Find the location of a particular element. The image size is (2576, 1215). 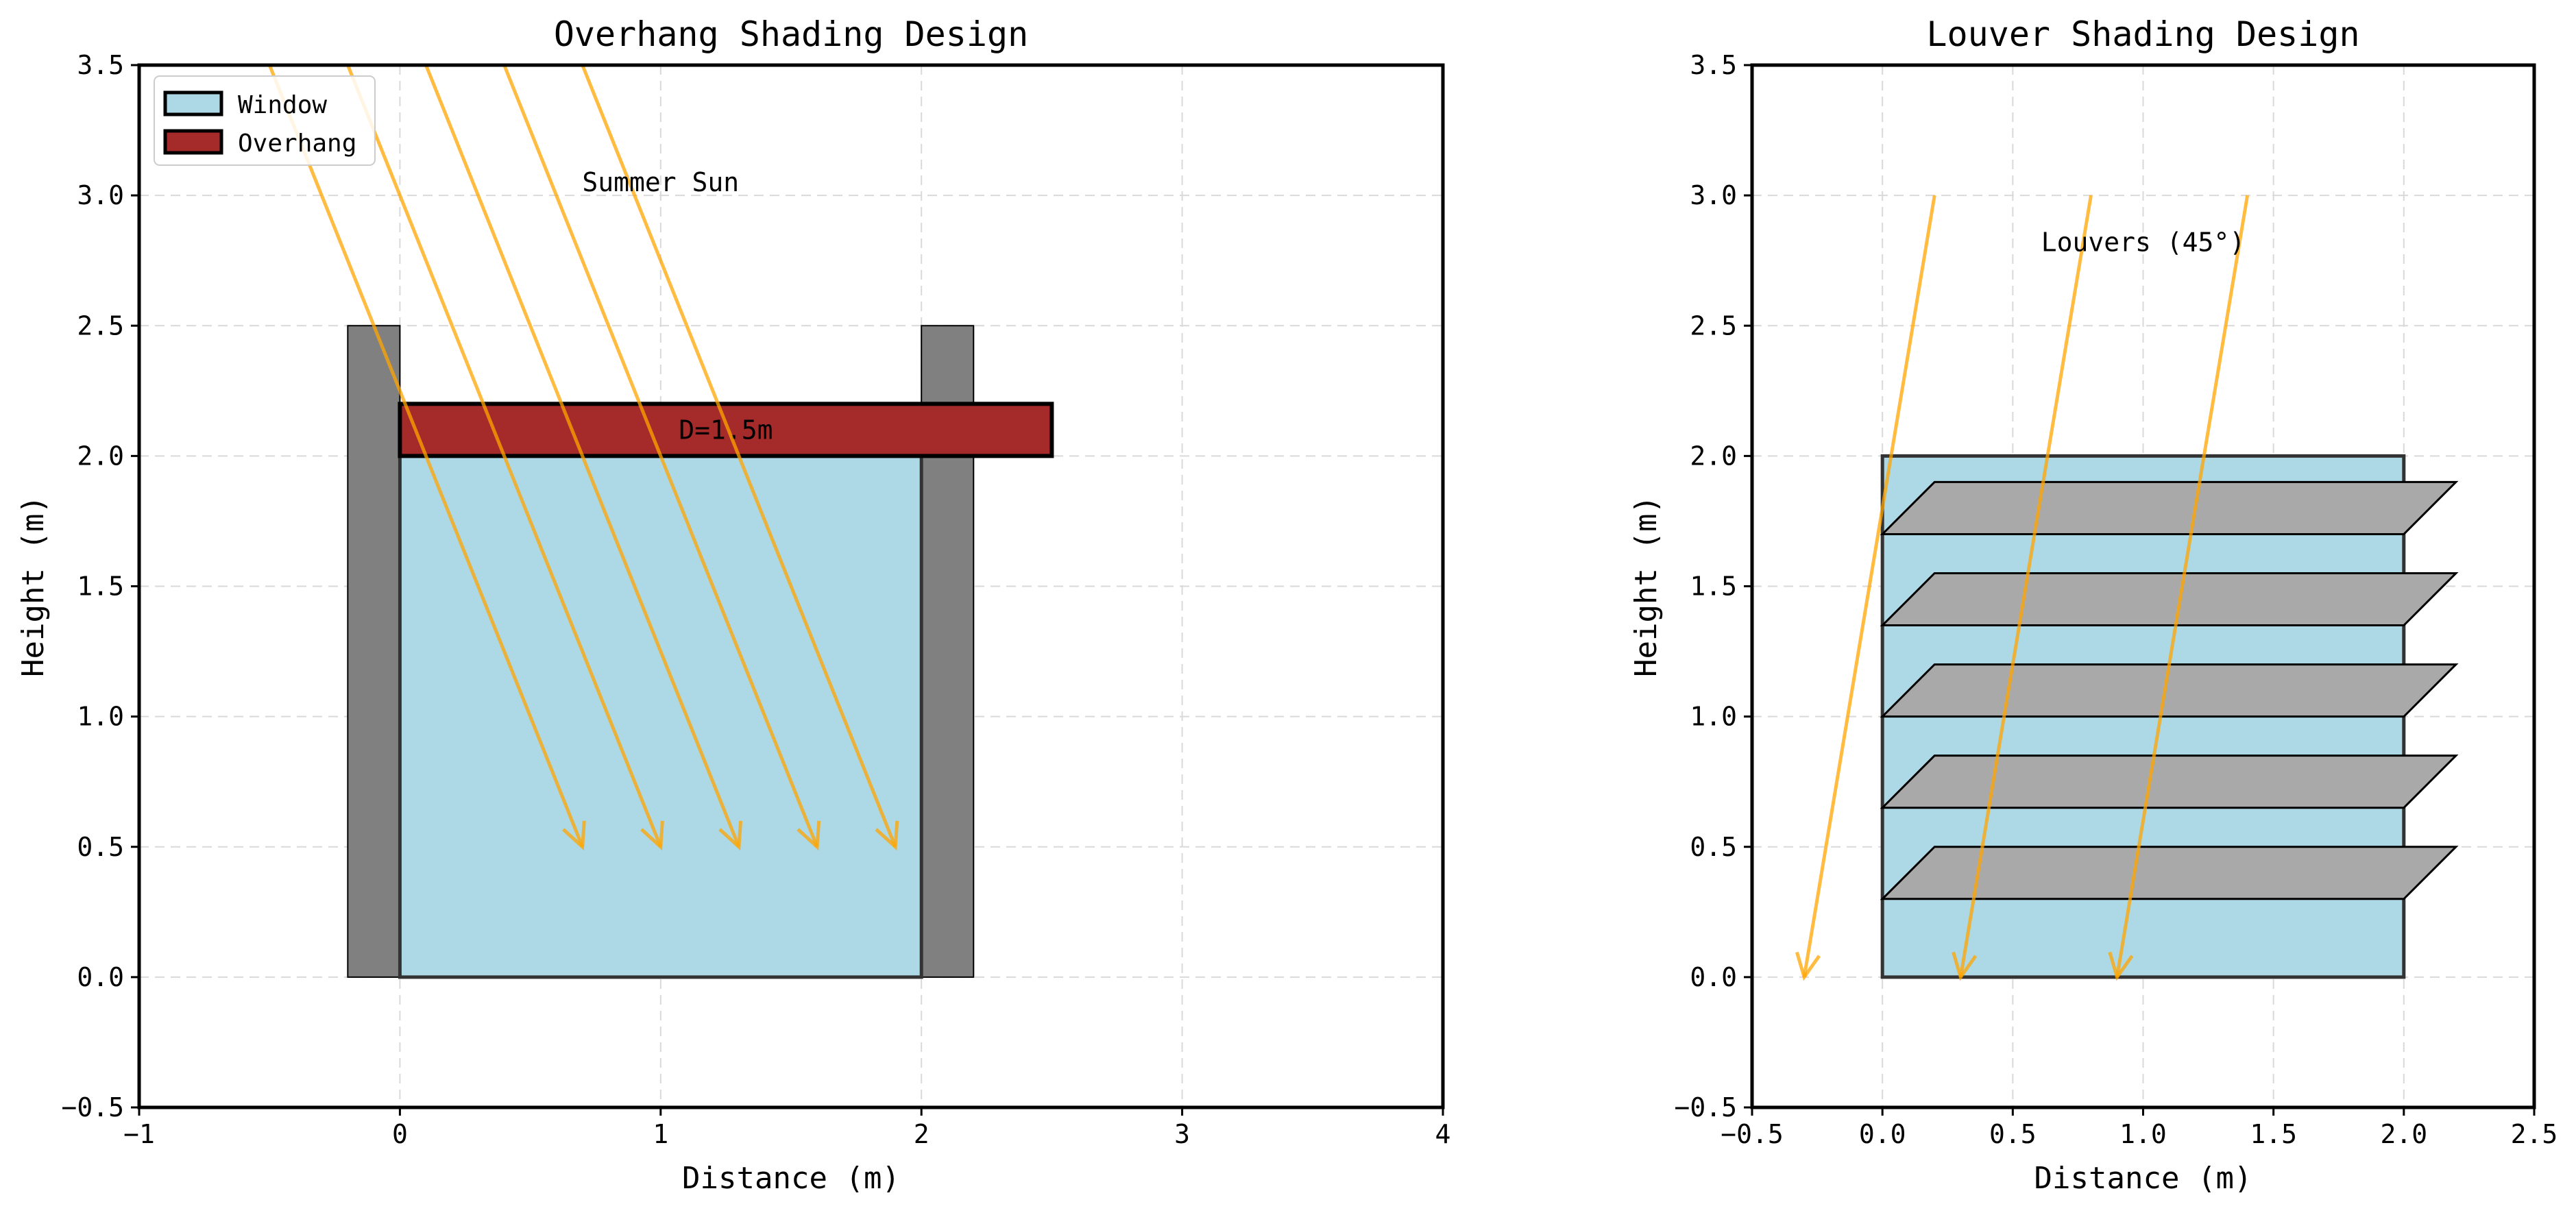

chart-1-annotation: Louvers (45°) is located at coordinates (2143, 243).